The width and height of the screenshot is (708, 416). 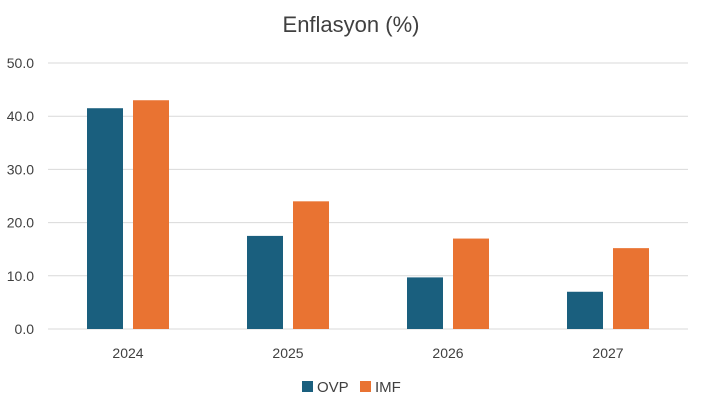 I want to click on legend-label-imf: IMF, so click(x=388, y=387).